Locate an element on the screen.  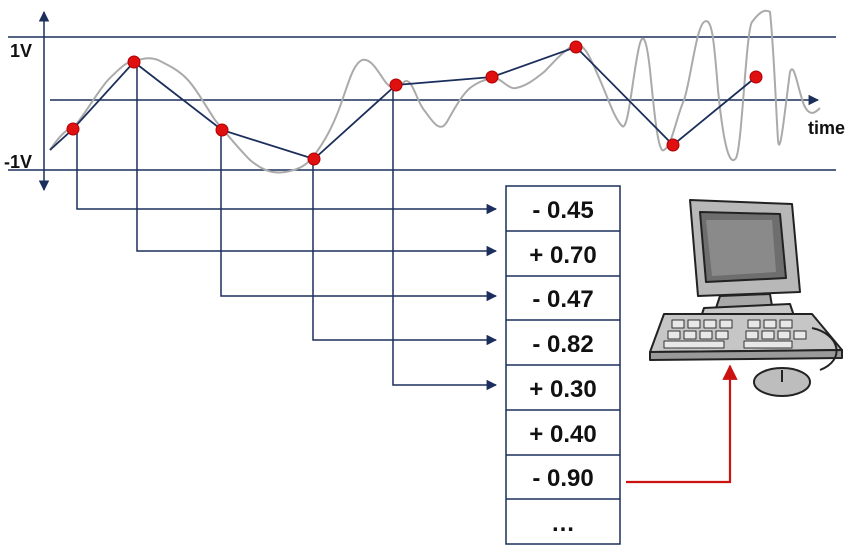
one-volt-label: 1V is located at coordinates (21, 51).